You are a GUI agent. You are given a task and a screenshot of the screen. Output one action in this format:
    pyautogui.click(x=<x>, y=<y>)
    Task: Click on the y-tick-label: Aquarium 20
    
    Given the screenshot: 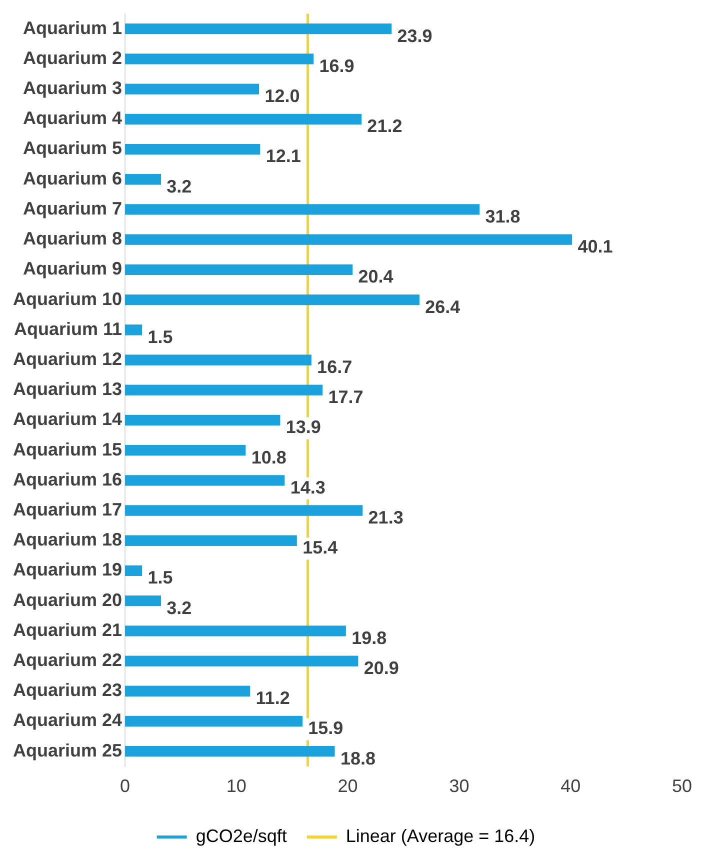 What is the action you would take?
    pyautogui.click(x=67, y=600)
    